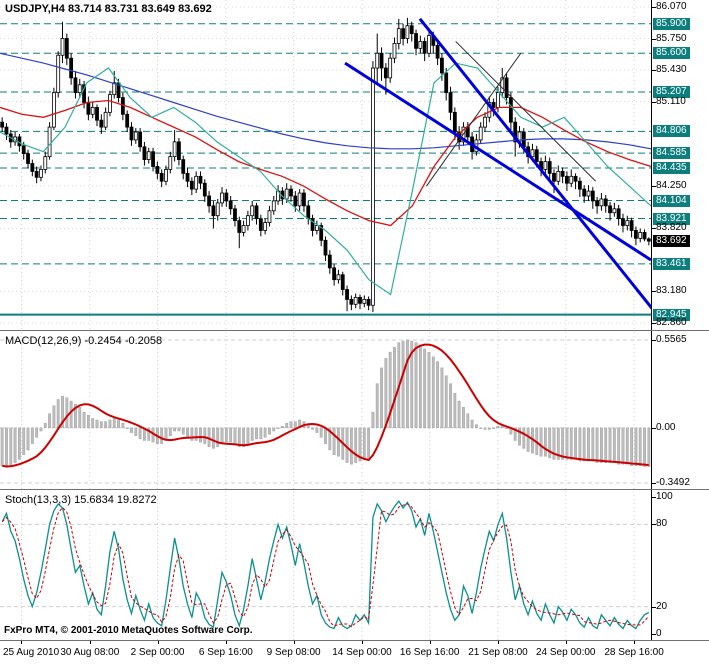 Image resolution: width=709 pixels, height=668 pixels. Describe the element at coordinates (671, 314) in the screenshot. I see `price-axis-label: 82.945` at that location.